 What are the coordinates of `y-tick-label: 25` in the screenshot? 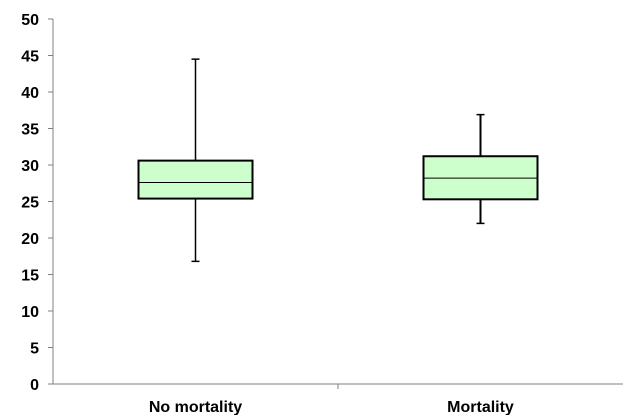 It's located at (30, 203).